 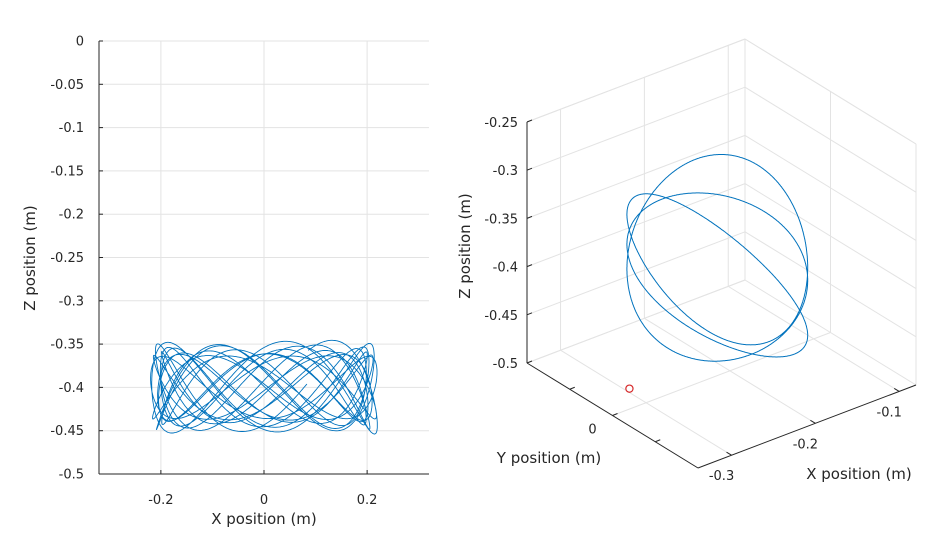 I want to click on xz-x-tick-label: 0, so click(x=264, y=500).